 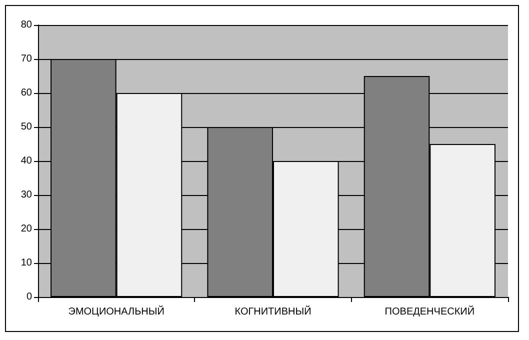 What do you see at coordinates (26, 195) in the screenshot?
I see `y-tick-label: 30` at bounding box center [26, 195].